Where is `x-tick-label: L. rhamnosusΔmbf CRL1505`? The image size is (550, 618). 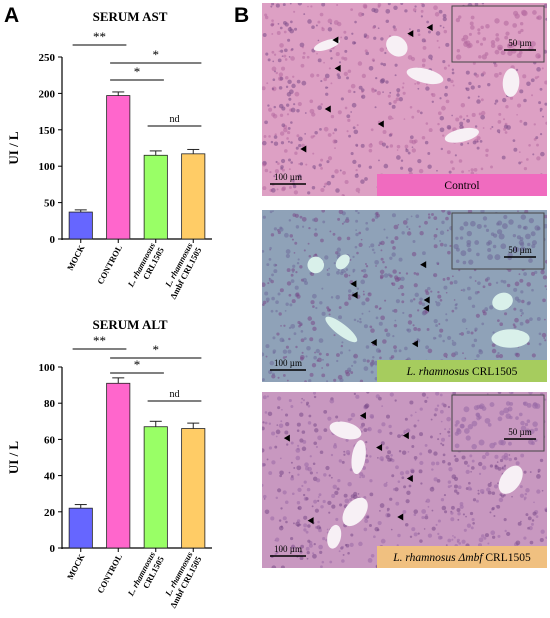 x-tick-label: L. rhamnosusΔmbf CRL1505 is located at coordinates (181, 579).